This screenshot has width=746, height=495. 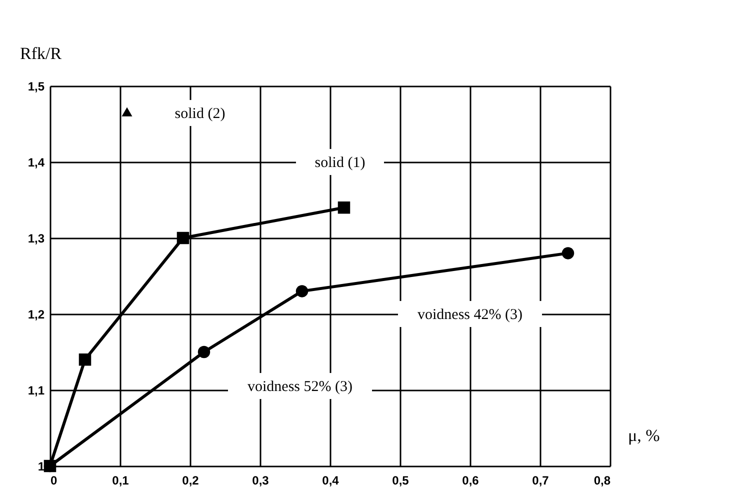 What do you see at coordinates (36, 87) in the screenshot?
I see `y-tick-label: 1,5` at bounding box center [36, 87].